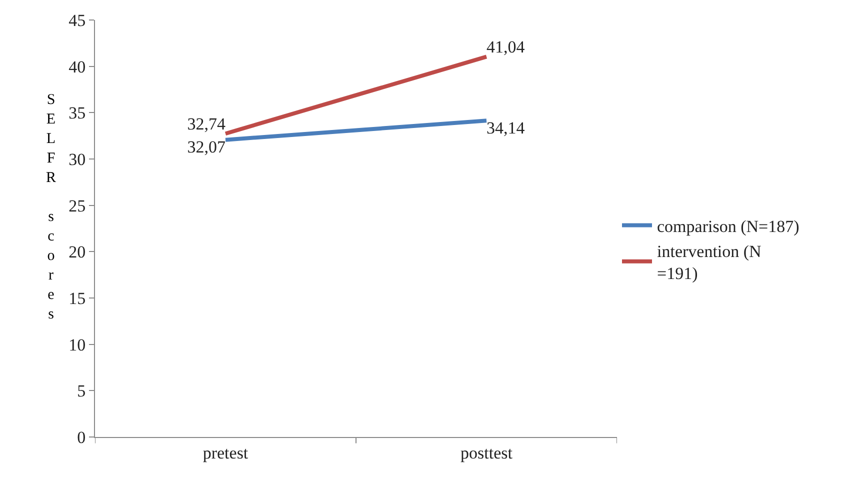 The height and width of the screenshot is (482, 847). I want to click on y-tick-label: 45, so click(77, 20).